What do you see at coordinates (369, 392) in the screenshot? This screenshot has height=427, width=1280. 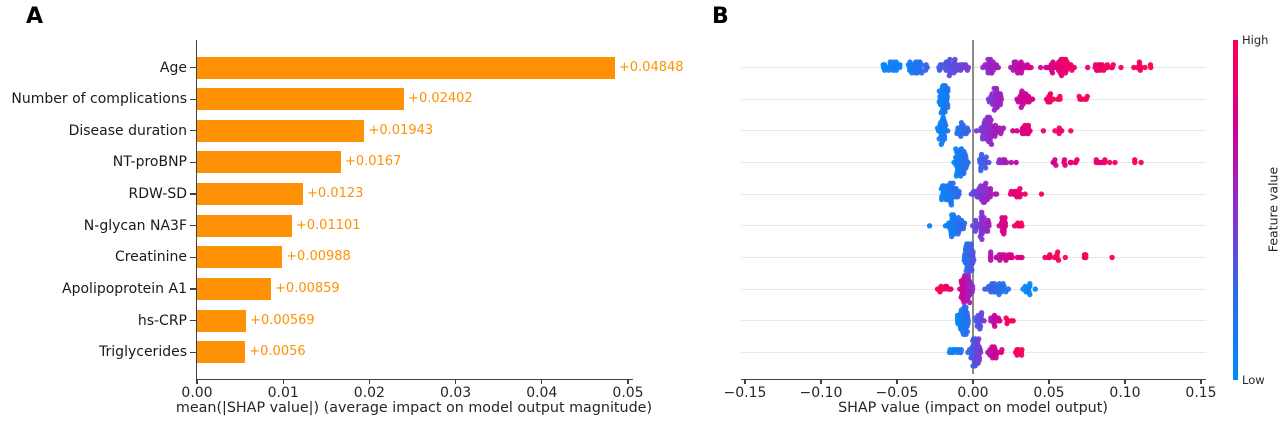 I see `x-tick-label: 0.02` at bounding box center [369, 392].